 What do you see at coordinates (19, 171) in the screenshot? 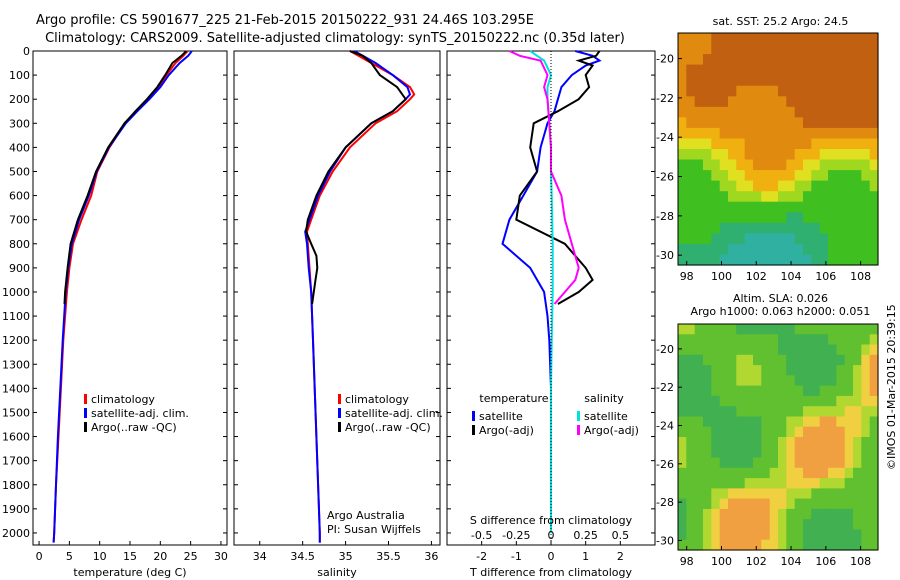
I see `depth-tick-label: 500` at bounding box center [19, 171].